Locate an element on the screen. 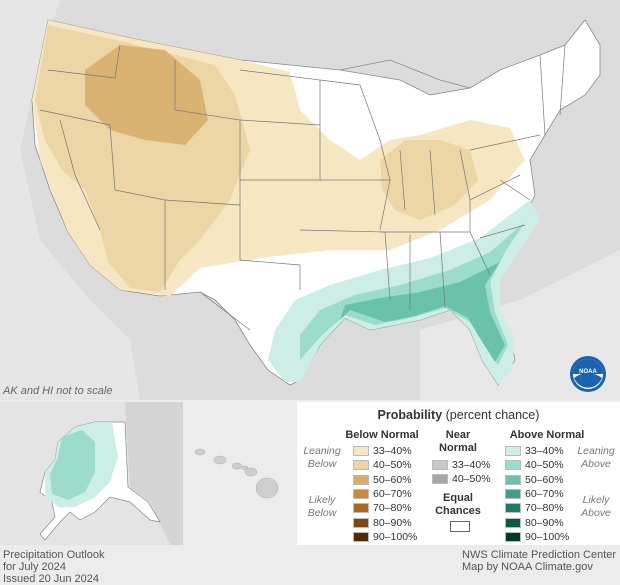  near-legend-row: 33–40% is located at coordinates (461, 465).